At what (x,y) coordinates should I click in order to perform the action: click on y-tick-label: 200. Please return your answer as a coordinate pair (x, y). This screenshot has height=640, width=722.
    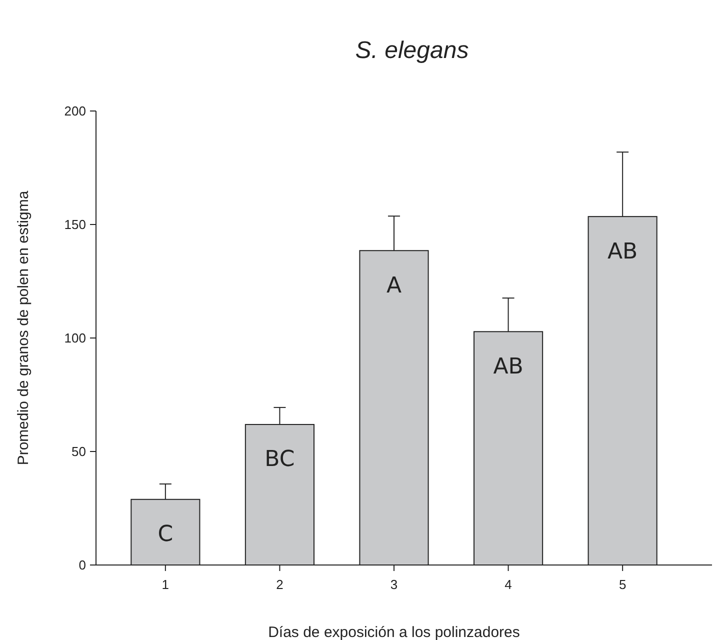
    Looking at the image, I should click on (75, 111).